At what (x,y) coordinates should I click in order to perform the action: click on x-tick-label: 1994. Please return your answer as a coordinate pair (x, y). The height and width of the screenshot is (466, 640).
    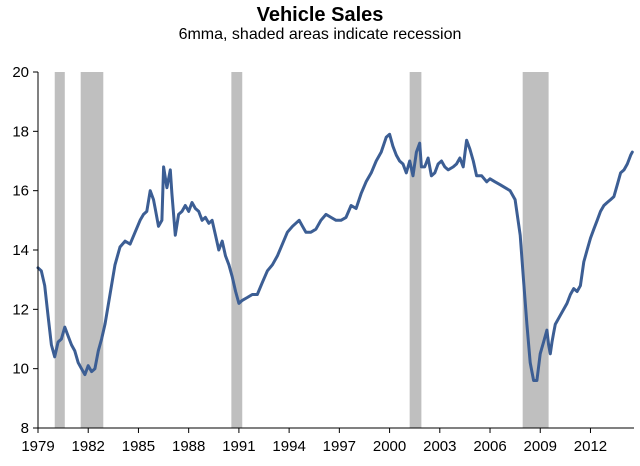
    Looking at the image, I should click on (288, 446).